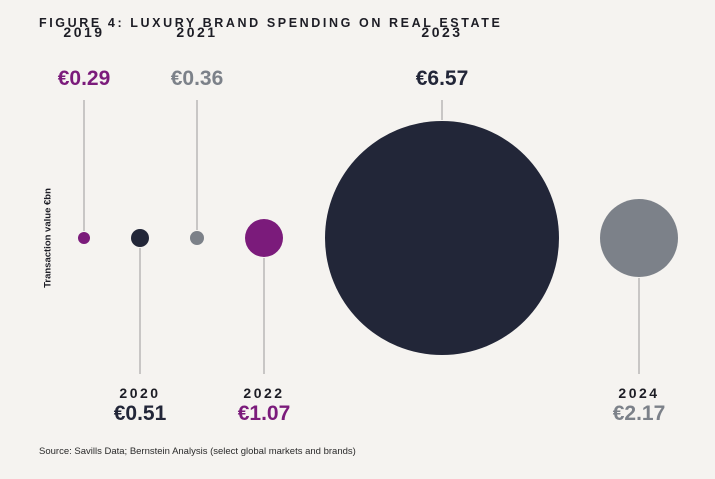  What do you see at coordinates (442, 78) in the screenshot?
I see `value-label: €6.57` at bounding box center [442, 78].